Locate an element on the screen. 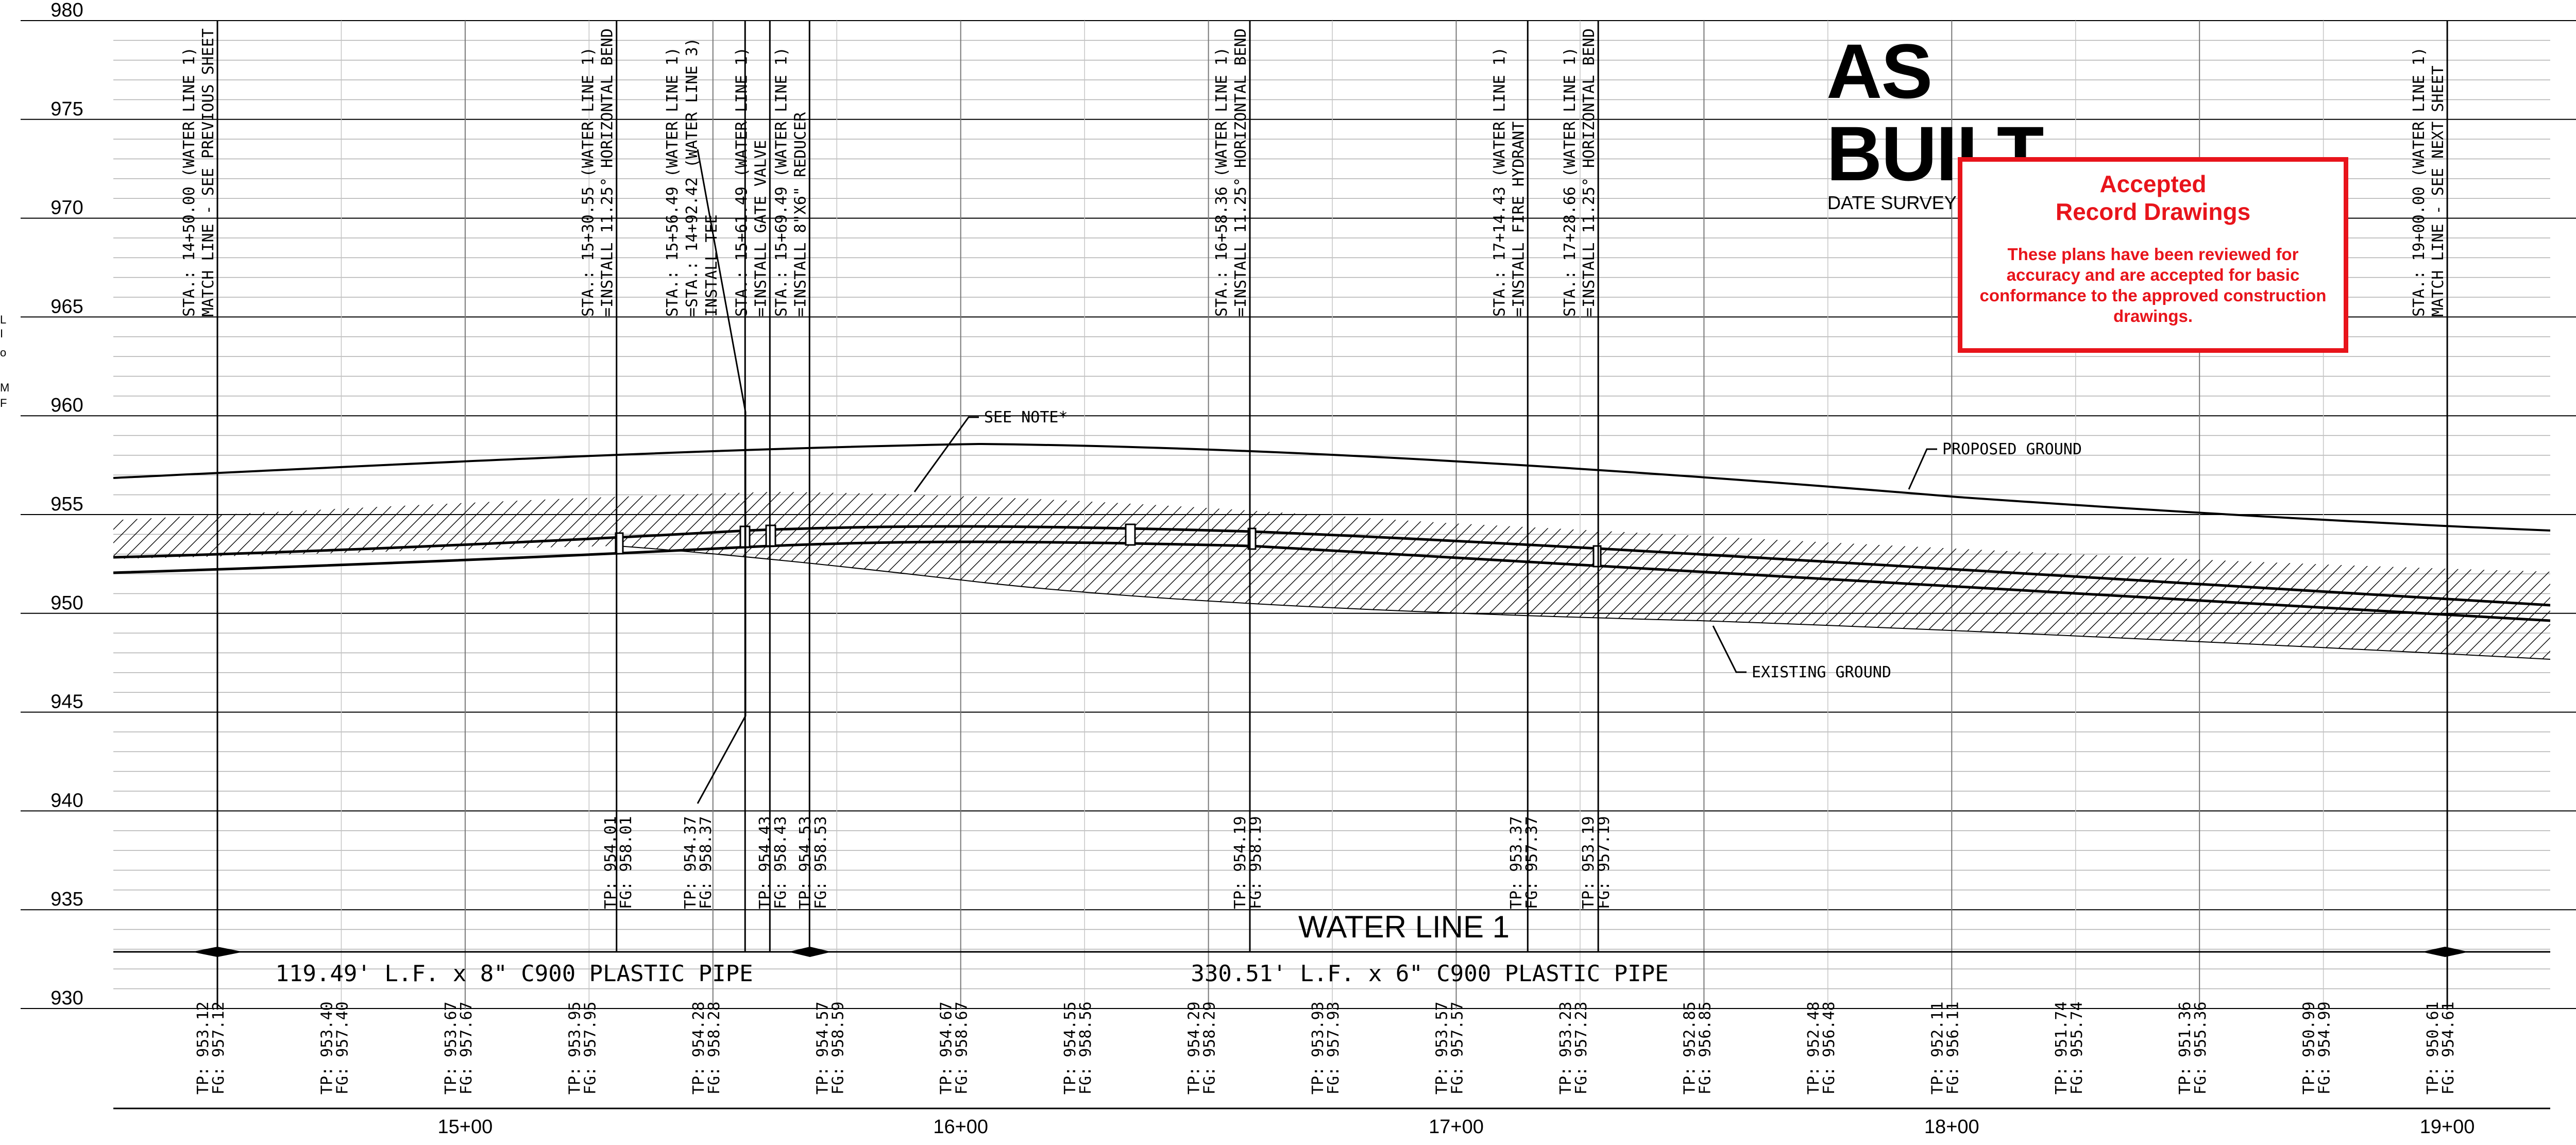 This screenshot has width=2576, height=1145. profile-title: WATER LINE 1 is located at coordinates (1404, 927).